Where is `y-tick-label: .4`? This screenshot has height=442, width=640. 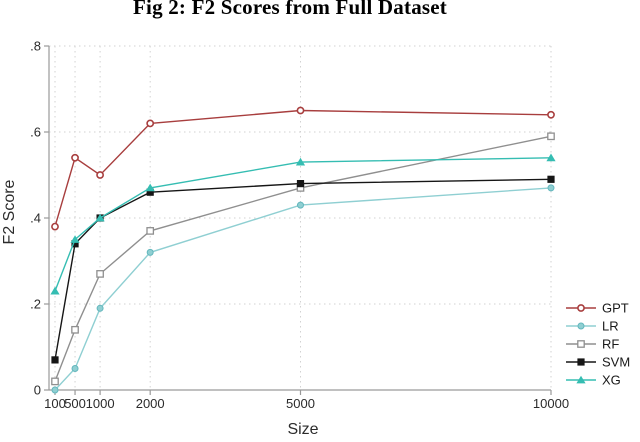 y-tick-label: .4 is located at coordinates (35, 218).